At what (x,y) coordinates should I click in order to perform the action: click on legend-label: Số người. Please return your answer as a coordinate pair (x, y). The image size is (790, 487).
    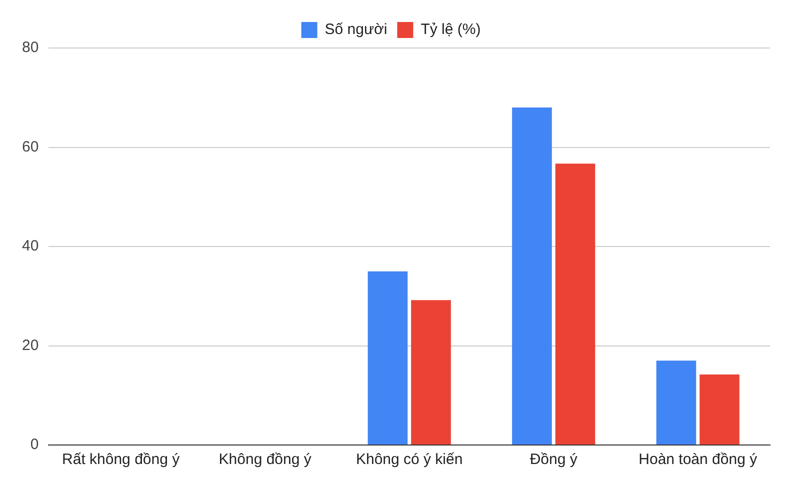
    Looking at the image, I should click on (356, 29).